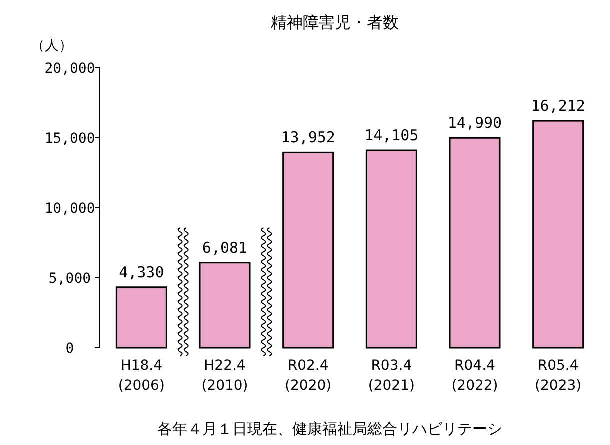  What do you see at coordinates (475, 123) in the screenshot?
I see `data-label: 14,990` at bounding box center [475, 123].